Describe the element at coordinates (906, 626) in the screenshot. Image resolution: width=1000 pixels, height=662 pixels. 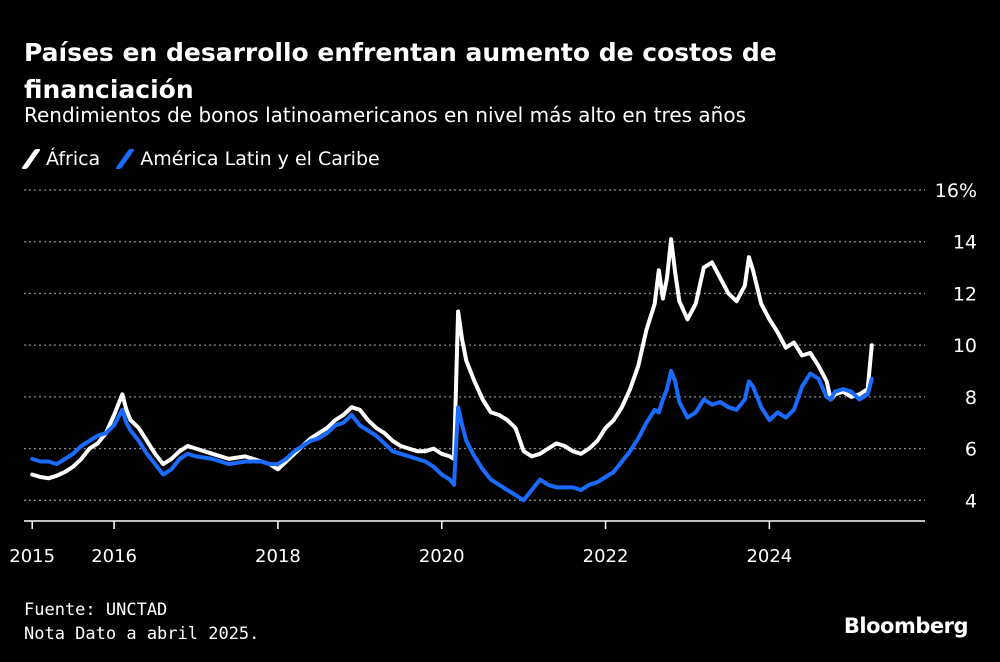
I see `brand-logo: Bloomberg` at that location.